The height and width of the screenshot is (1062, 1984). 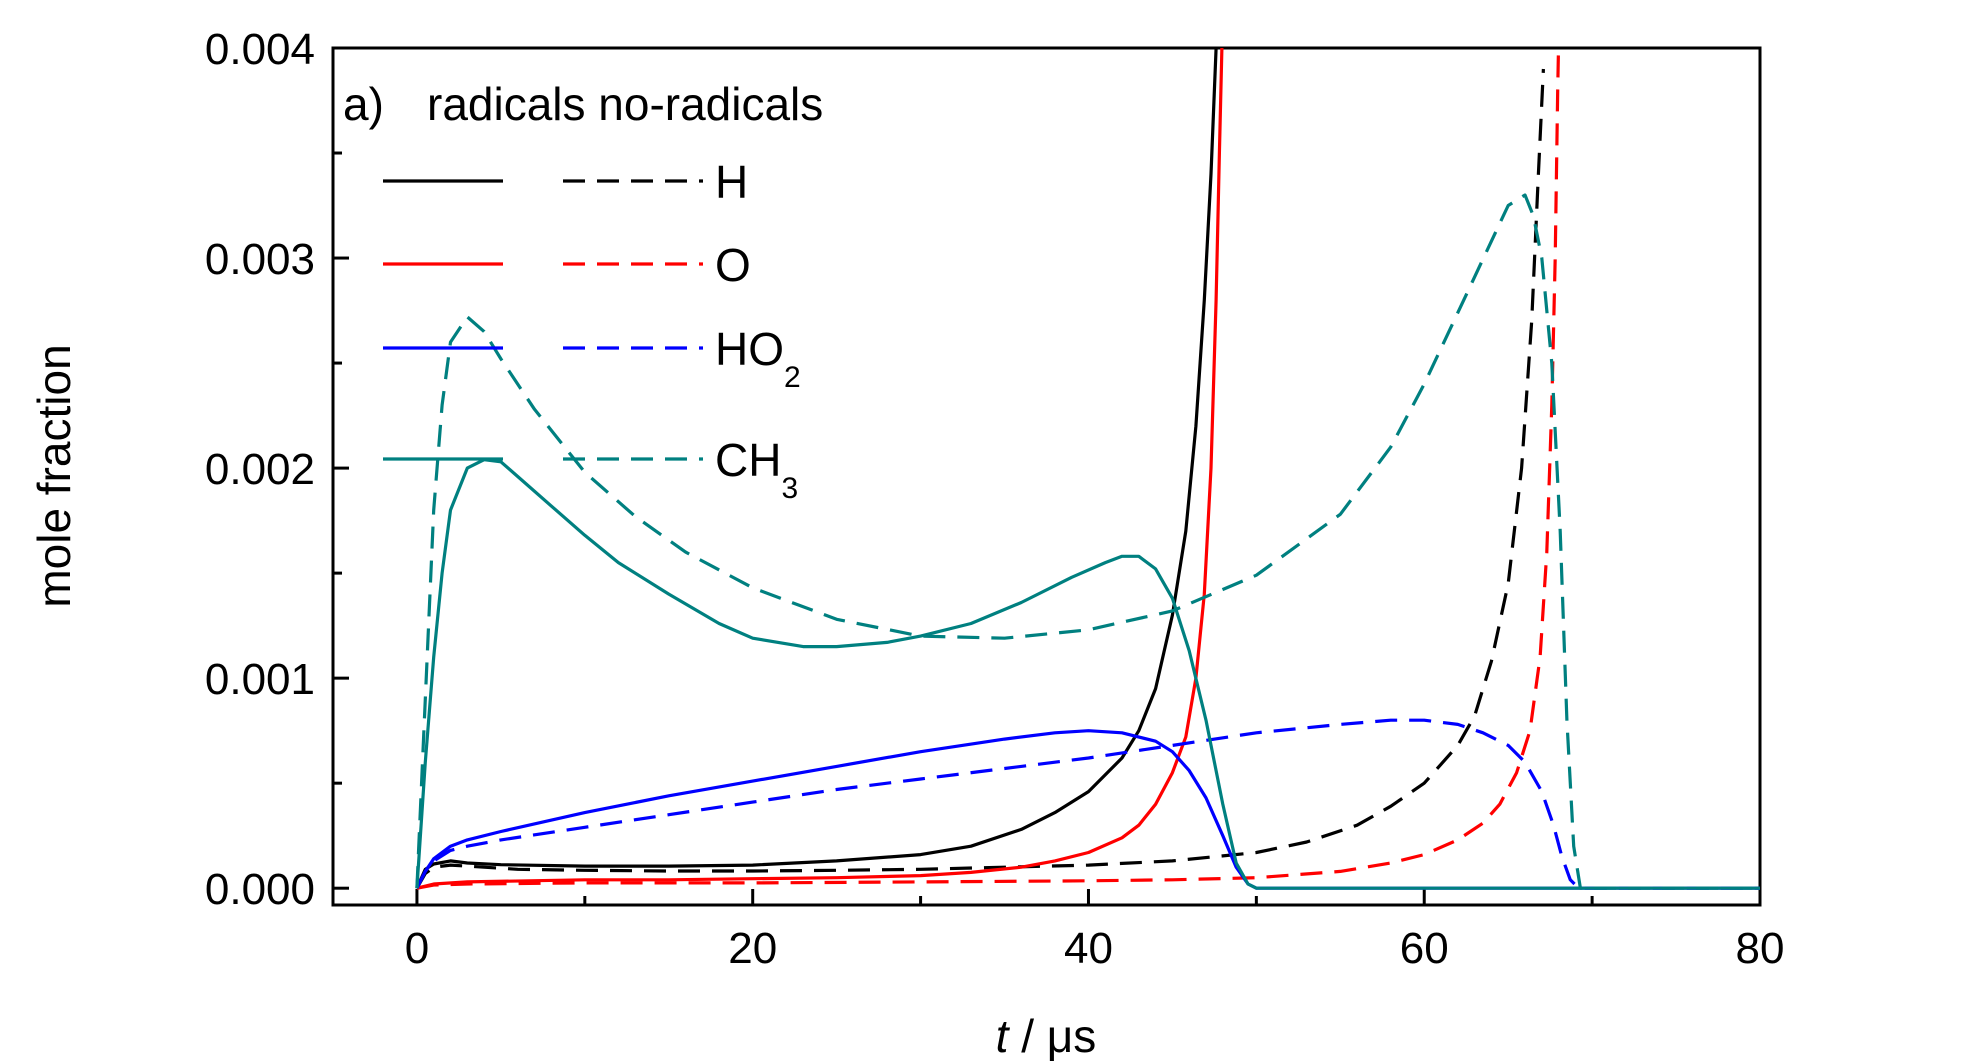 I want to click on x-tick-label: 60, so click(x=1424, y=948).